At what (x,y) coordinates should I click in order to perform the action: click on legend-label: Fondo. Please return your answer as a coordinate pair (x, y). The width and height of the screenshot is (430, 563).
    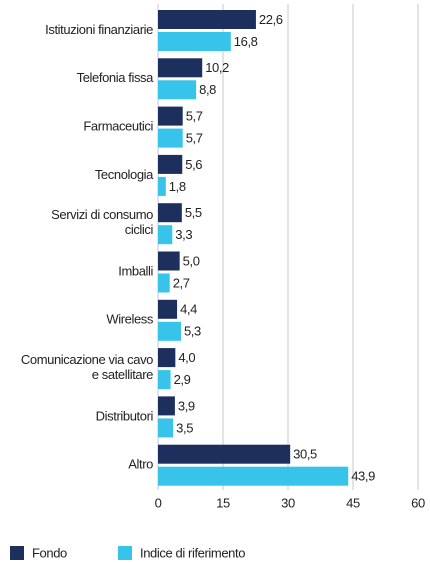
    Looking at the image, I should click on (49, 552).